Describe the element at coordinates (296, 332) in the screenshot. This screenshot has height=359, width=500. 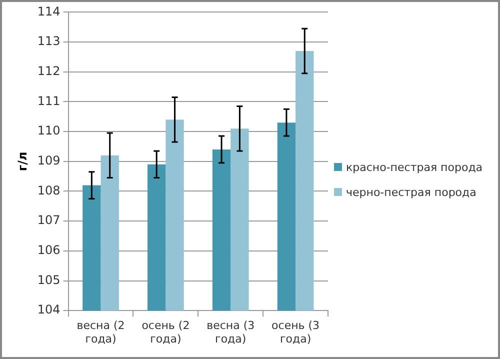
I see `x-tick-label: осень (3 года)` at that location.